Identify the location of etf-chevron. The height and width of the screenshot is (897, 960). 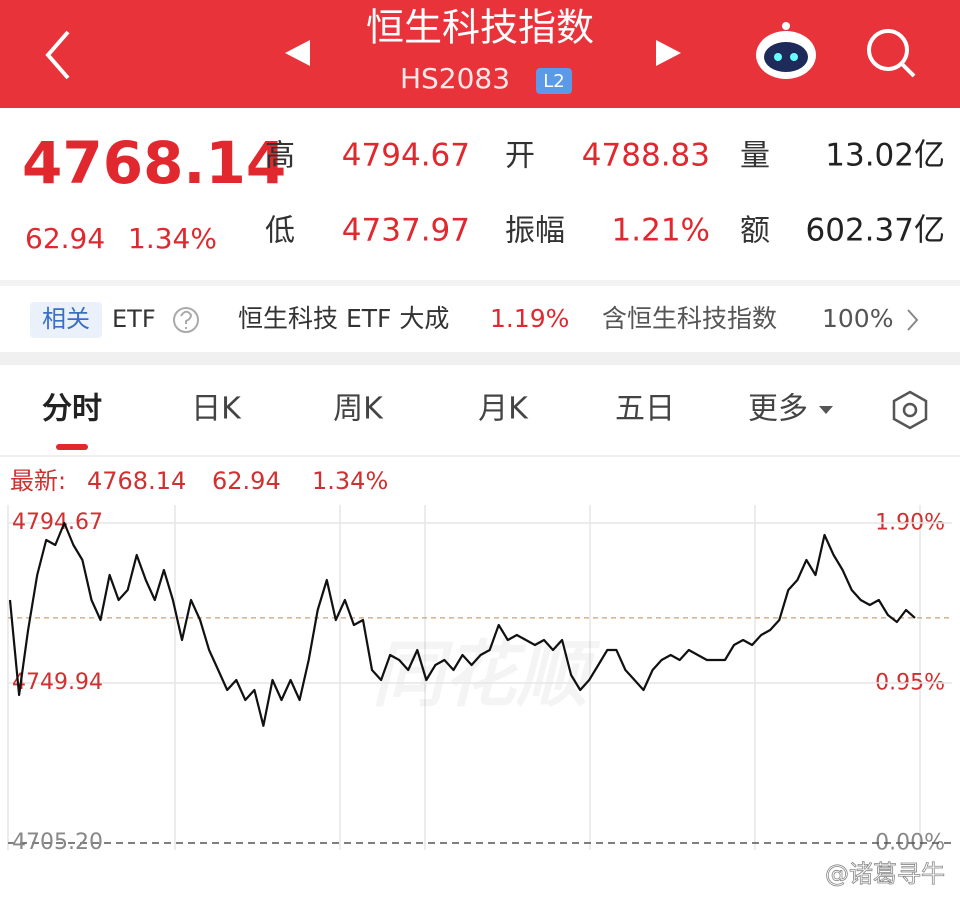
(913, 320).